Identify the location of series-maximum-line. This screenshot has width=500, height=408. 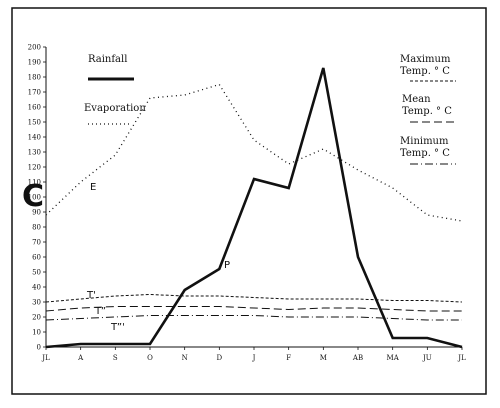
(254, 298).